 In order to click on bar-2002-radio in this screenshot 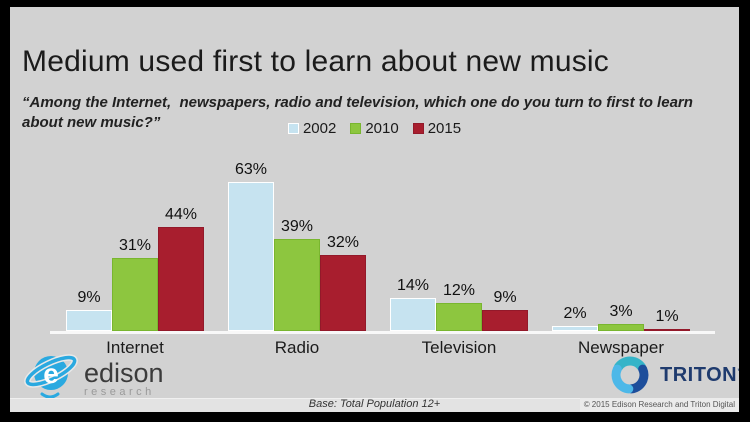, I will do `click(251, 256)`.